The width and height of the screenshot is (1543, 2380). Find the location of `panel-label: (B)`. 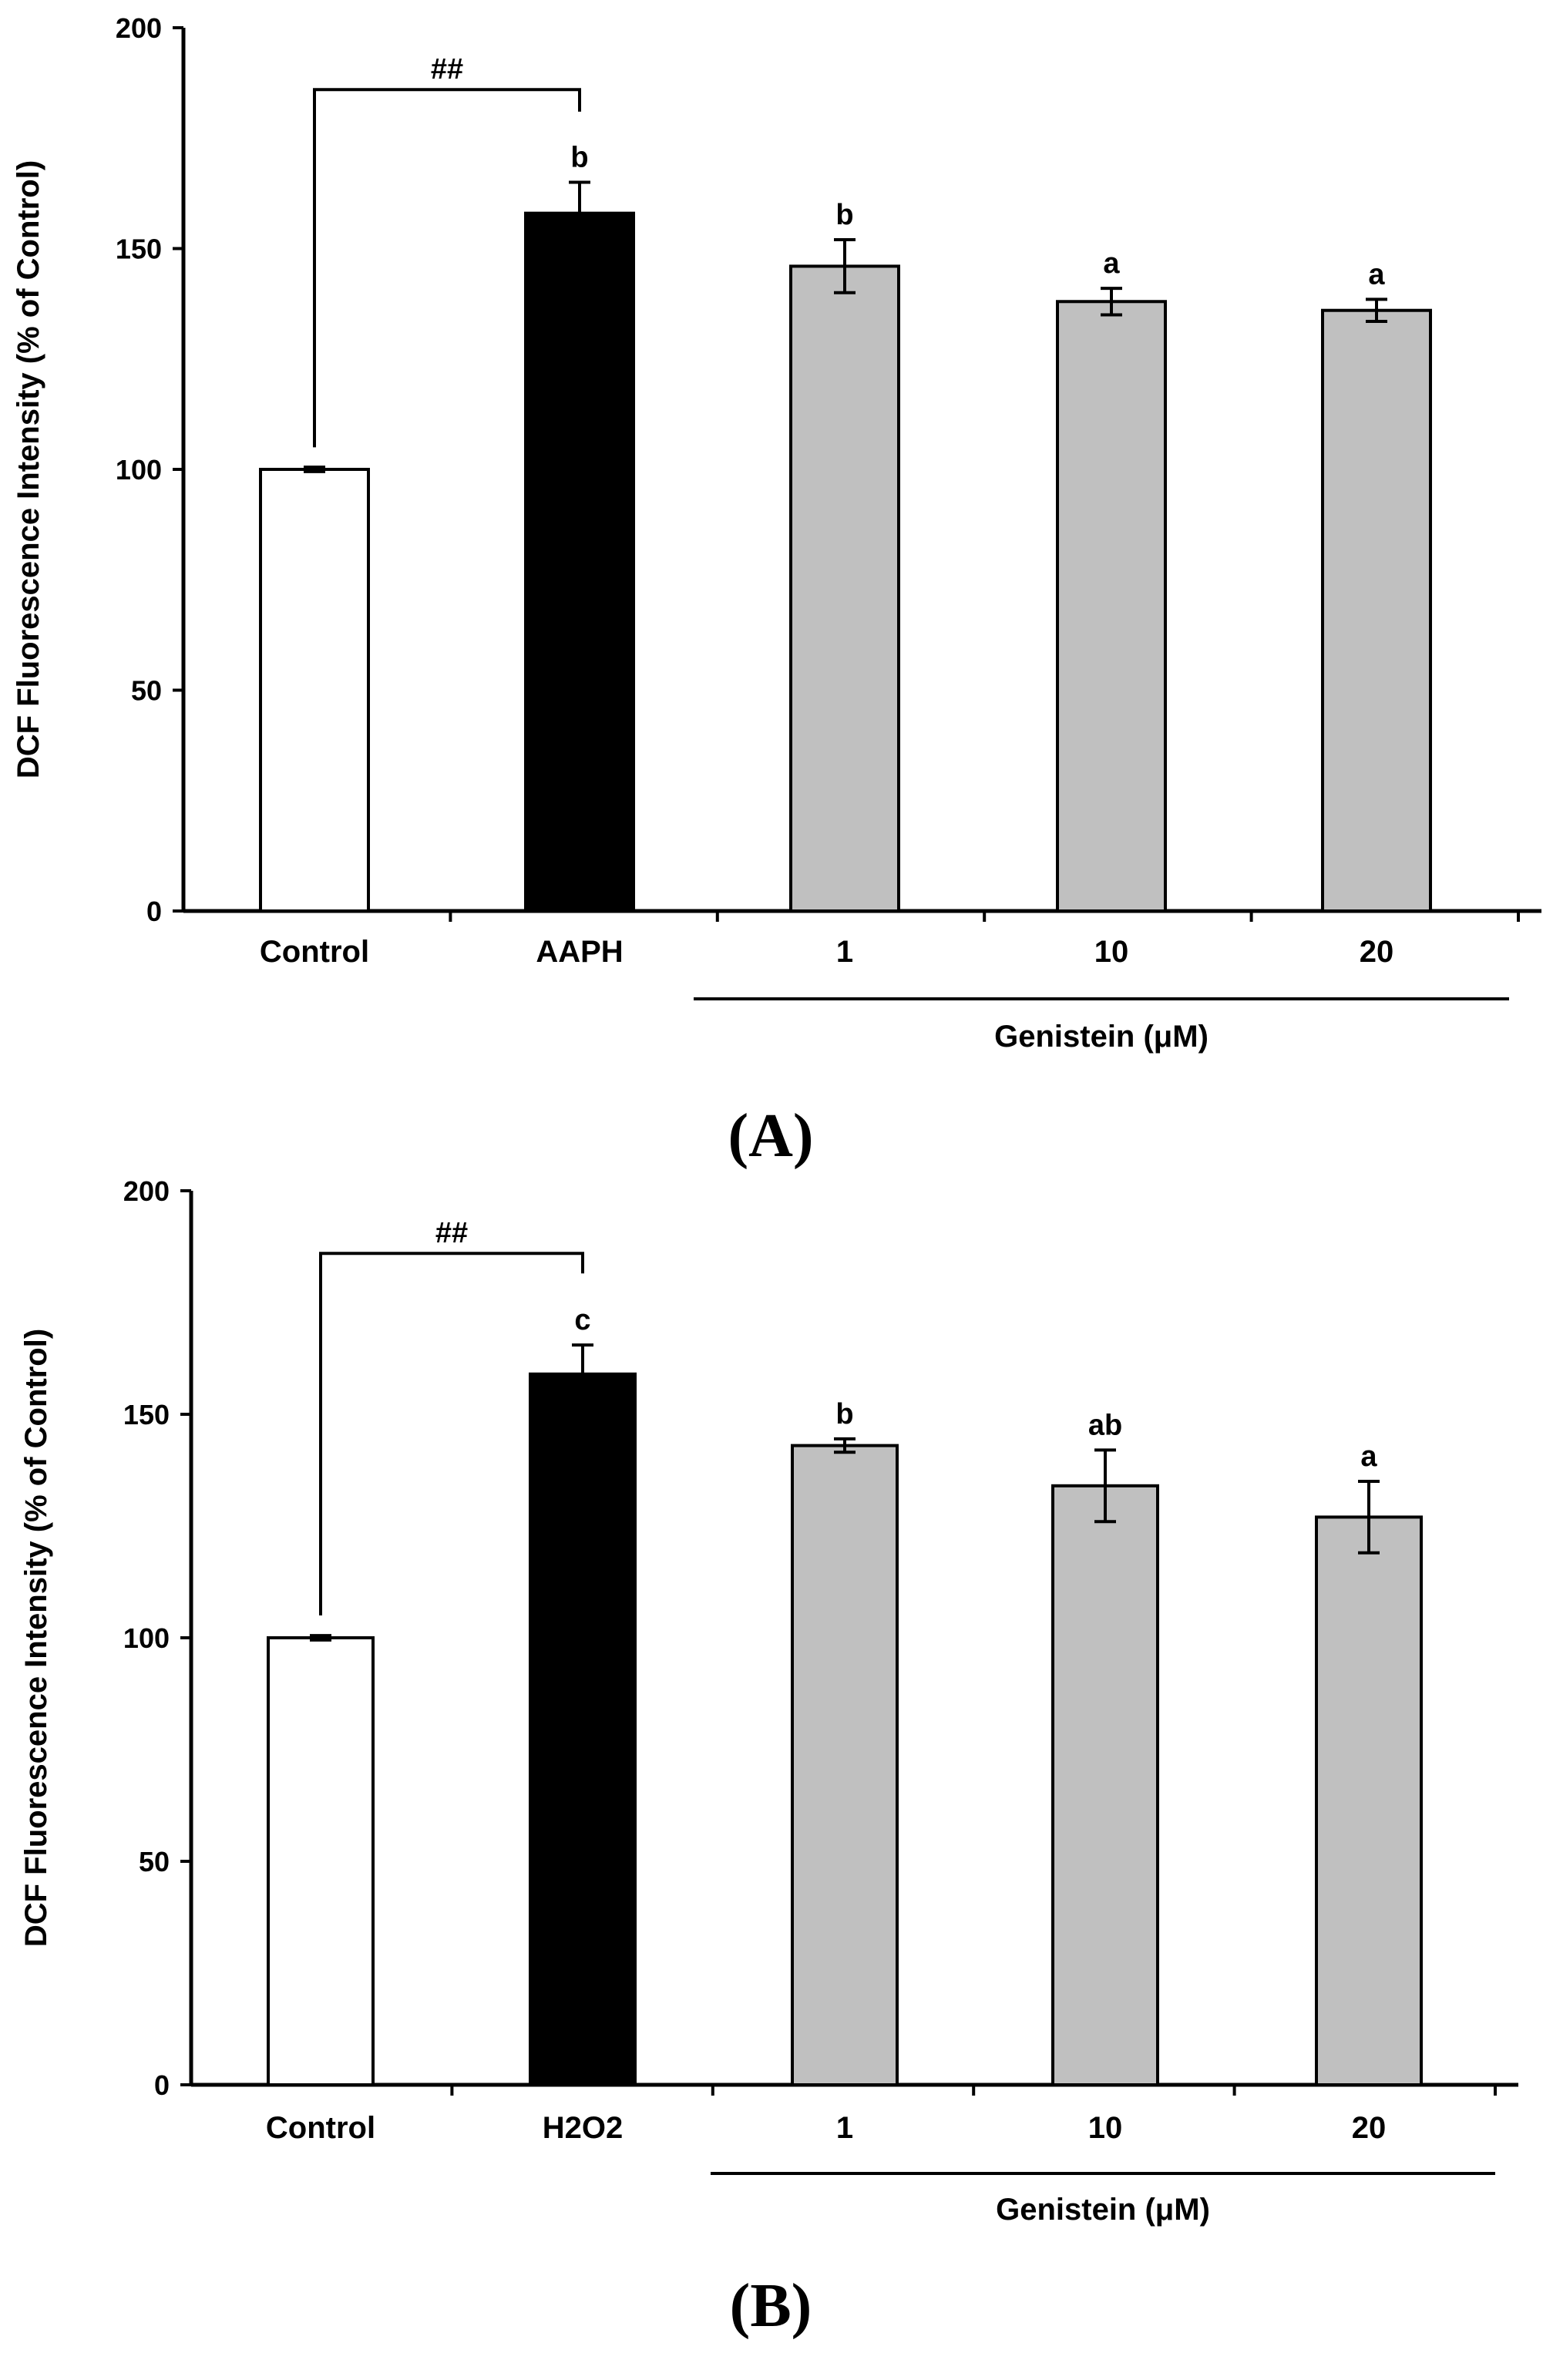

panel-label: (B) is located at coordinates (771, 2306).